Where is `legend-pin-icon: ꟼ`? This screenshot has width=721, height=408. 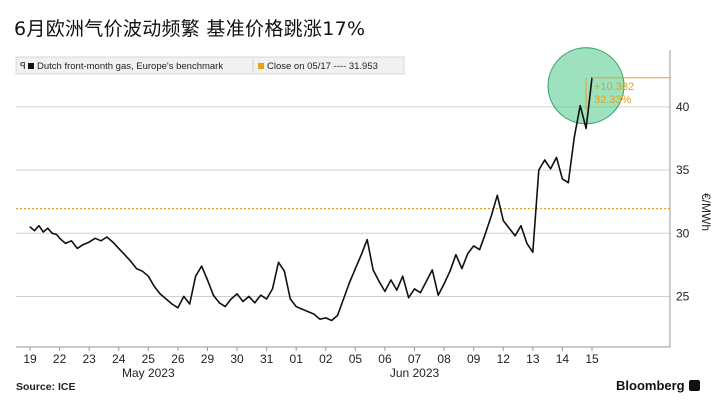 legend-pin-icon: ꟼ is located at coordinates (23, 66).